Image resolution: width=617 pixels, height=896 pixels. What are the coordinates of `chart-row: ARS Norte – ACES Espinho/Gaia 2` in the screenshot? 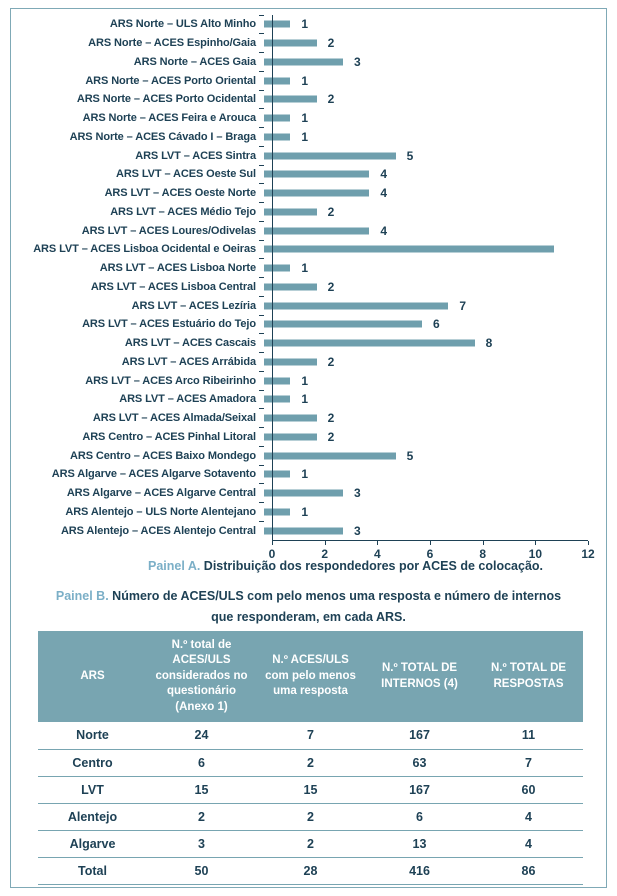 It's located at (299, 43).